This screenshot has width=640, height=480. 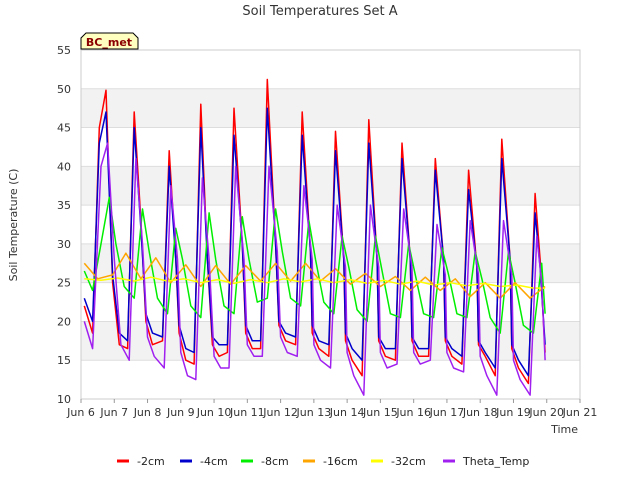 What do you see at coordinates (147, 412) in the screenshot?
I see `x-tick-label: Jun 8` at bounding box center [147, 412].